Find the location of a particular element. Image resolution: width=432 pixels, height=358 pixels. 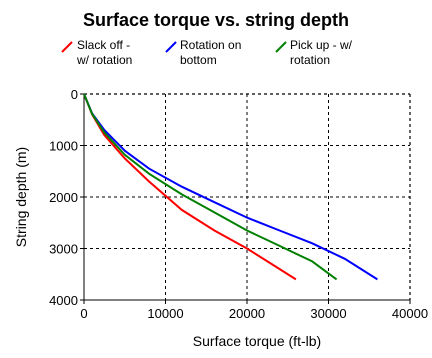

legend-label-slack-off: Slack off - w/ rotation is located at coordinates (105, 52).